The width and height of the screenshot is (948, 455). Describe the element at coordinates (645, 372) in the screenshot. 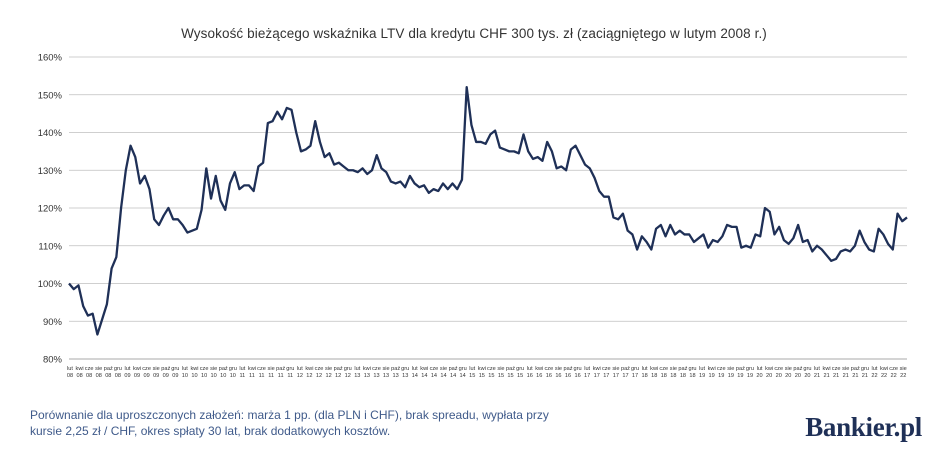

I see `x-tick-label: lut 18` at that location.